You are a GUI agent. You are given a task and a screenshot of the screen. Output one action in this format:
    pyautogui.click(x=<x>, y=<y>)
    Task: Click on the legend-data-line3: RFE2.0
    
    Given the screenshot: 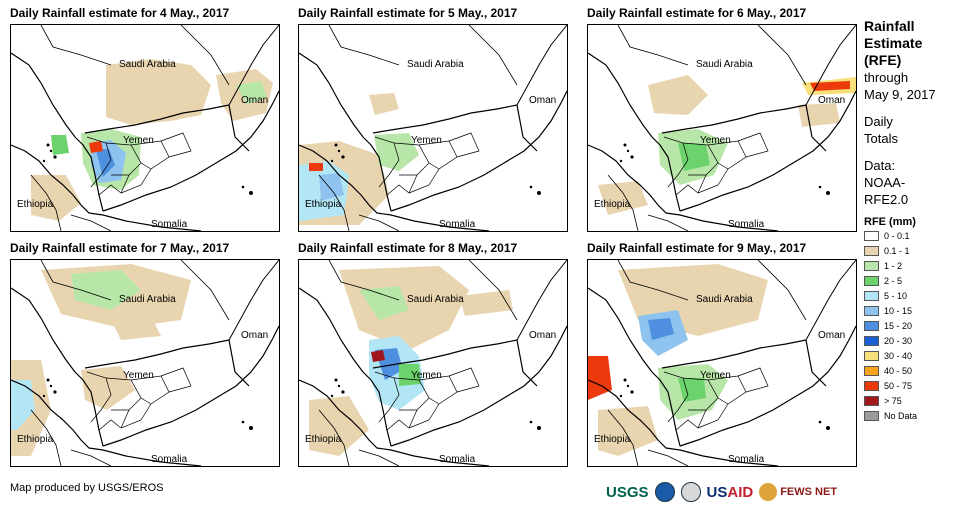 What is the action you would take?
    pyautogui.click(x=886, y=199)
    